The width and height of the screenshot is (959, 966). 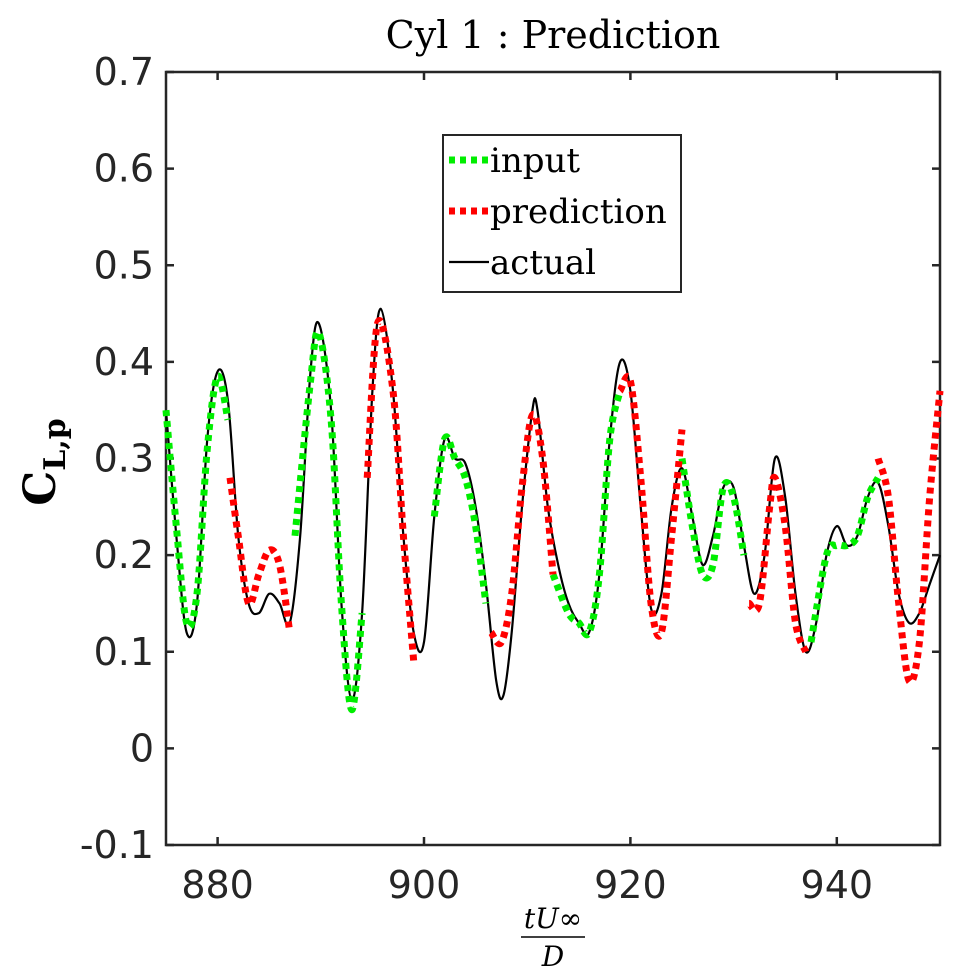 I want to click on chart-title: Cyl 1 : Prediction, so click(x=553, y=35).